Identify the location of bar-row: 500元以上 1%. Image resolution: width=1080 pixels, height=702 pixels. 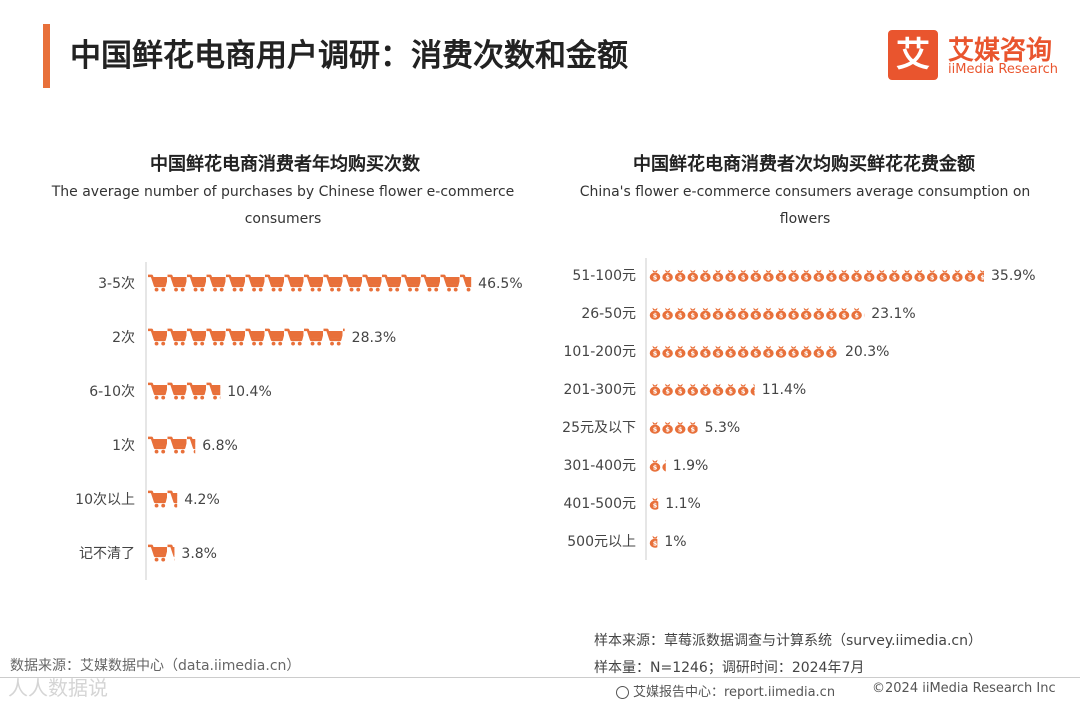
(626, 542).